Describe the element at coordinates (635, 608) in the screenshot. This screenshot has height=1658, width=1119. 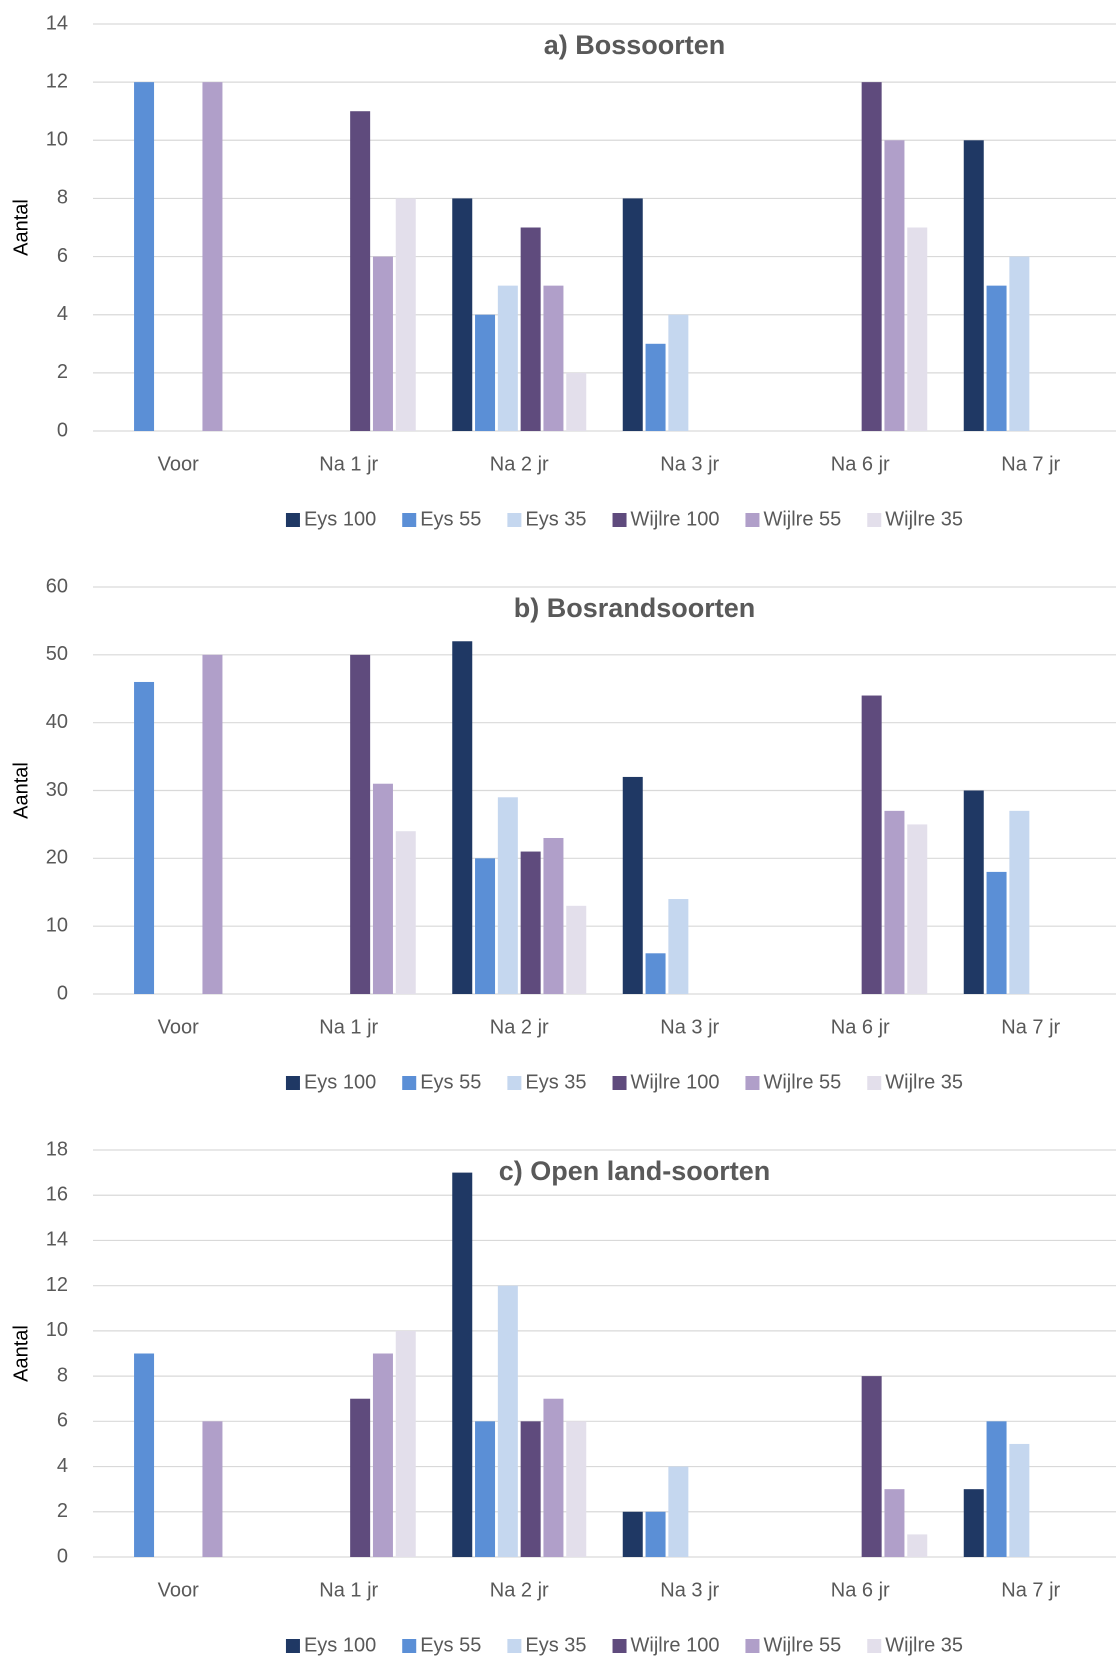
I see `chart-title: b) Bosrandsoorten` at that location.